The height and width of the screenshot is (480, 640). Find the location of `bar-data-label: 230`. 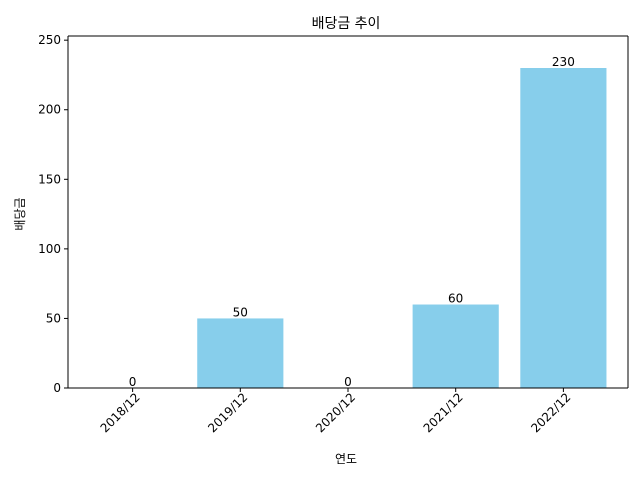

bar-data-label: 230 is located at coordinates (563, 62).